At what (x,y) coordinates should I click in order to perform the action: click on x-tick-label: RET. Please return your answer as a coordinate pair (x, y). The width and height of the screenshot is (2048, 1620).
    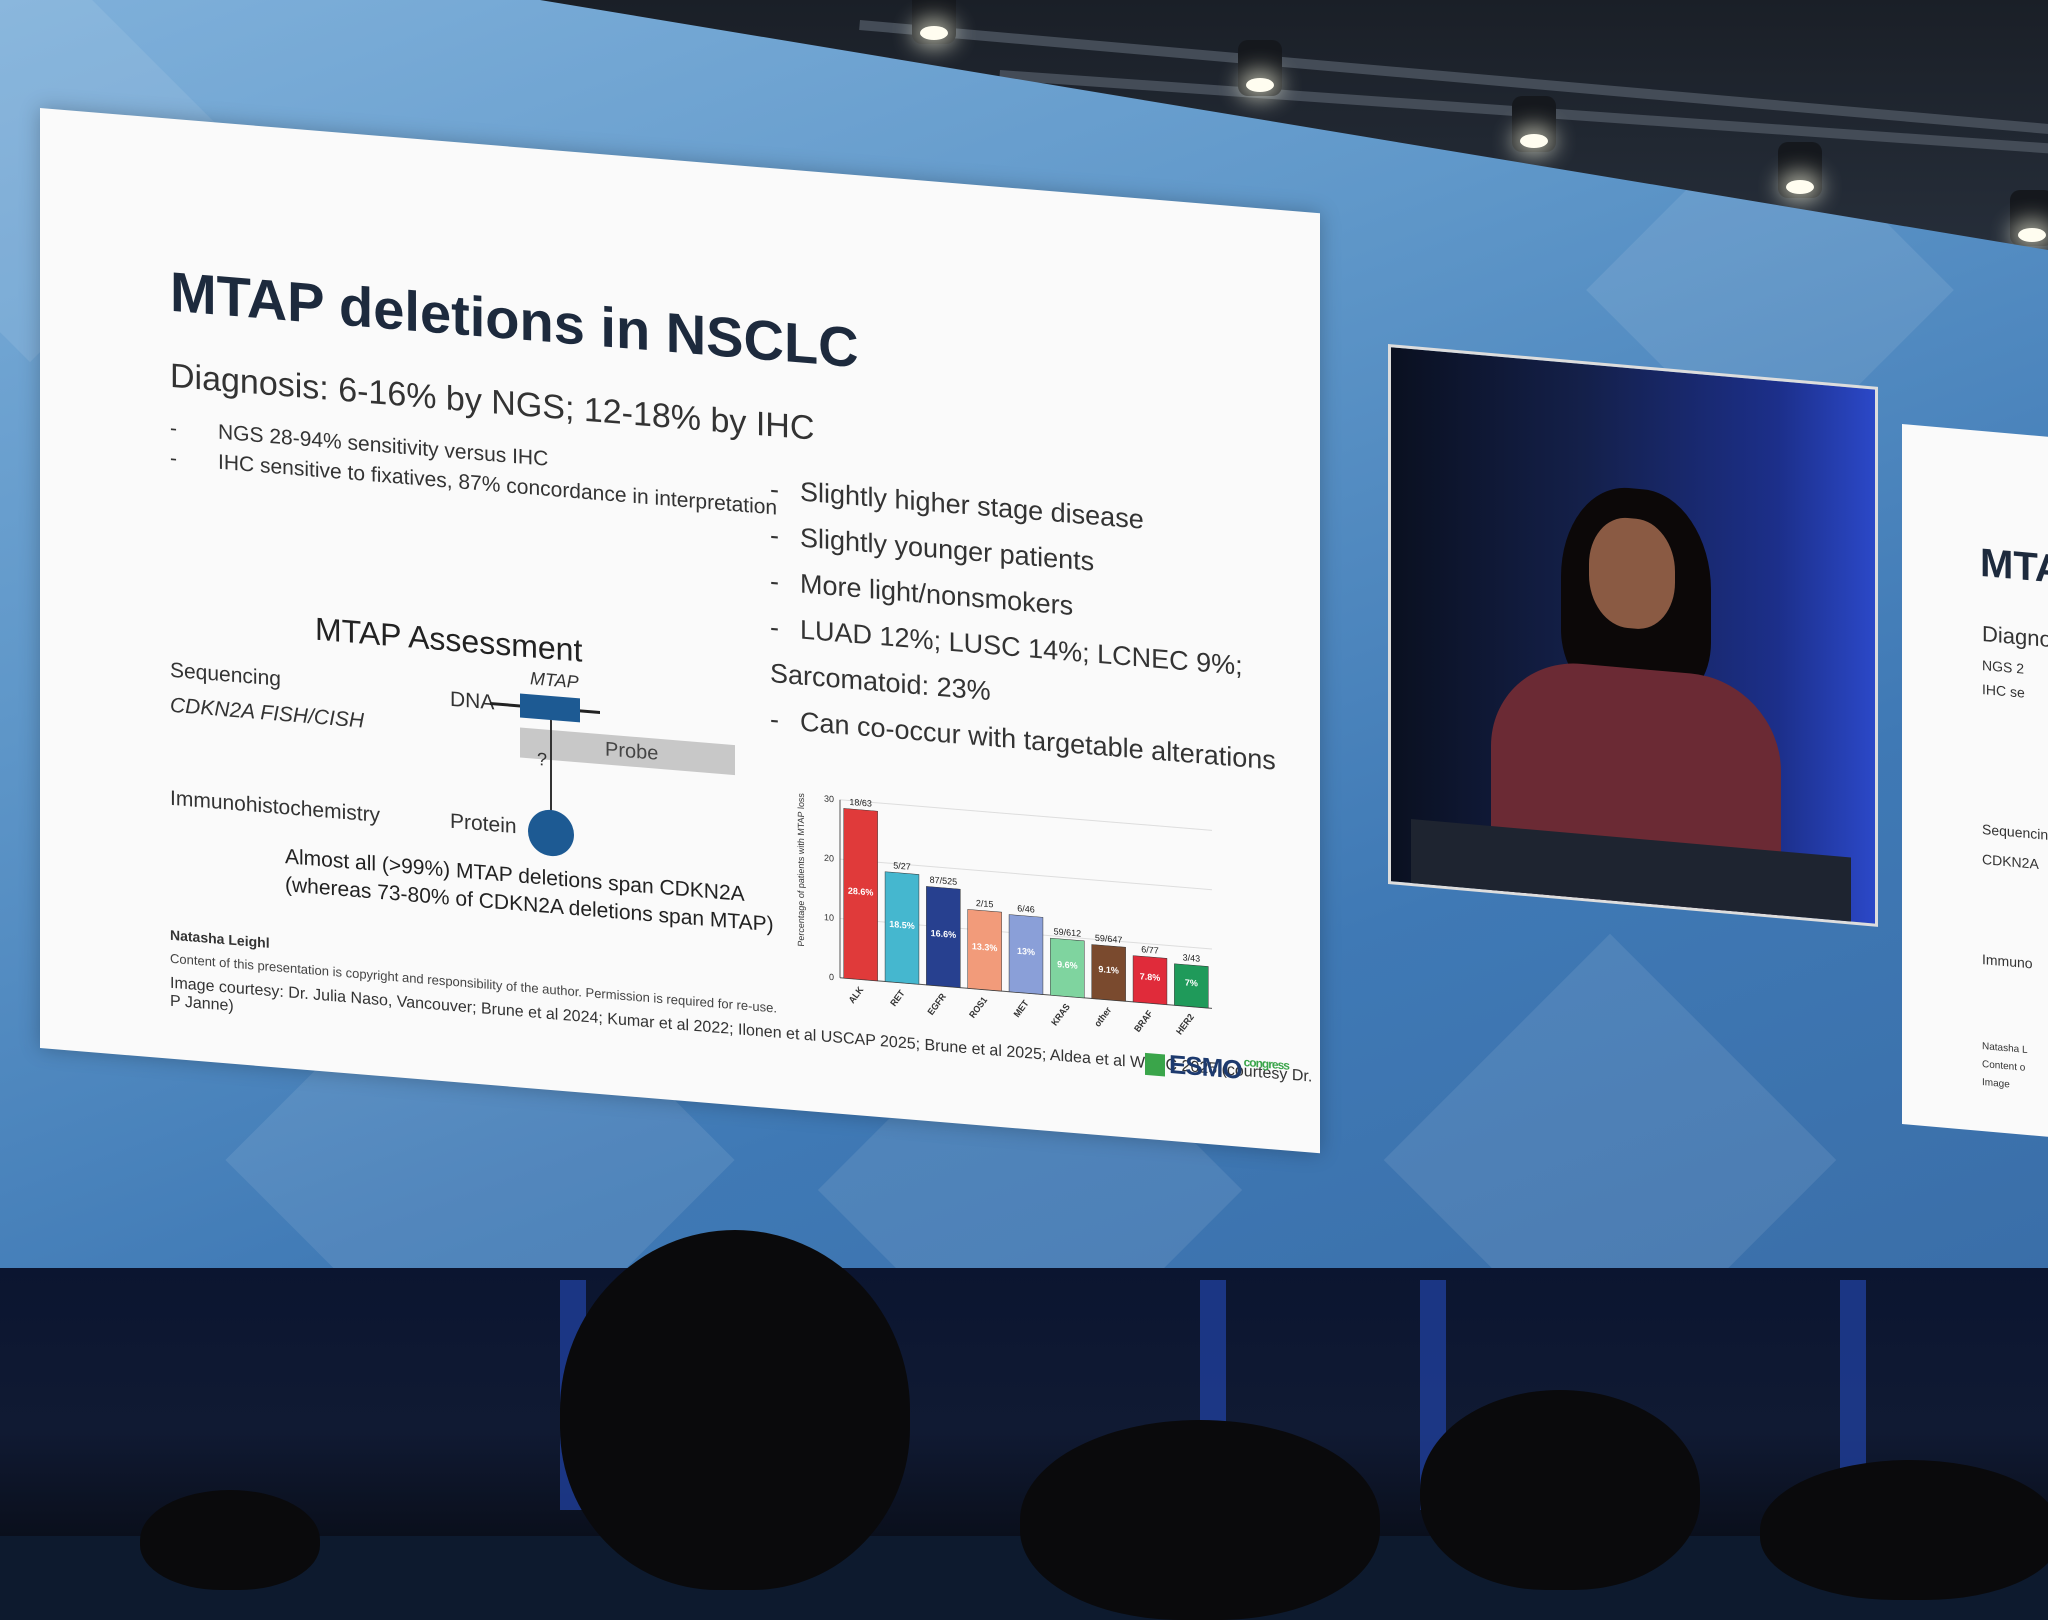
    Looking at the image, I should click on (897, 998).